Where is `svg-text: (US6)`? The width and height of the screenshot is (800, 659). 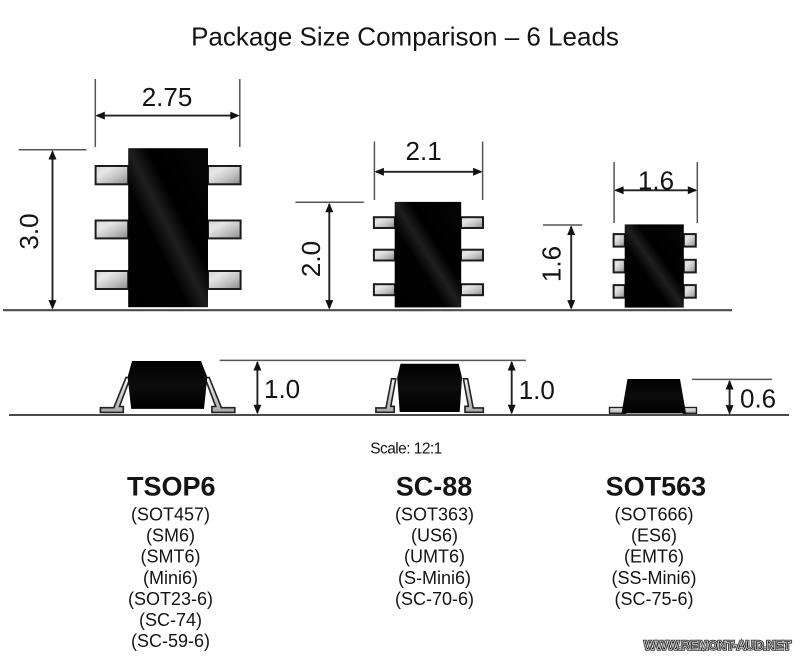
svg-text: (US6) is located at coordinates (434, 536).